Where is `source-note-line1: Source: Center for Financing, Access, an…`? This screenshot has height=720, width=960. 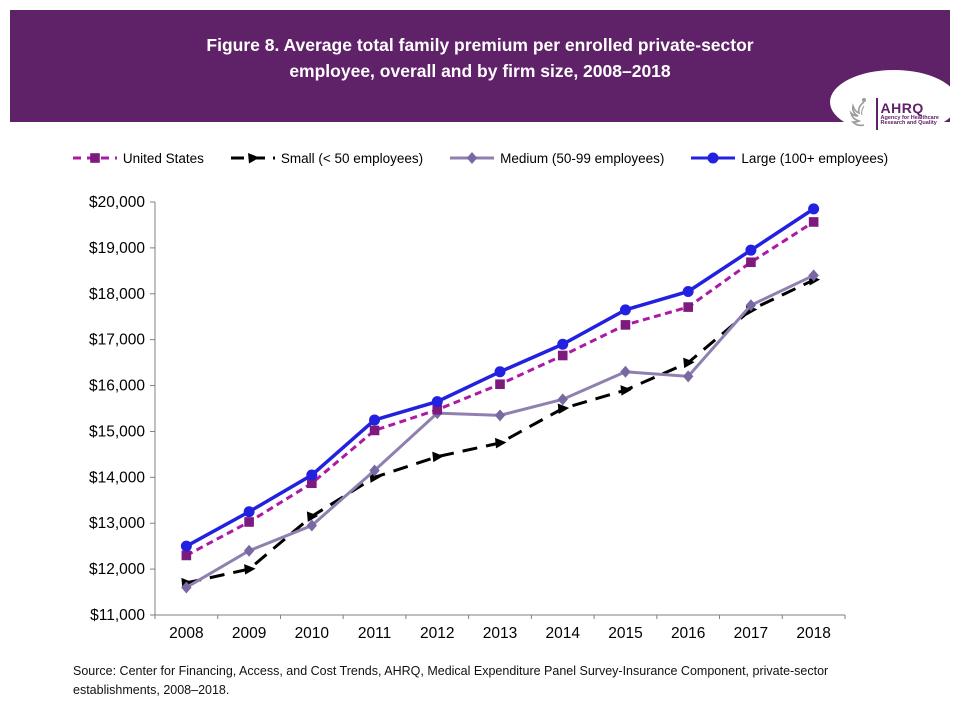 source-note-line1: Source: Center for Financing, Access, an… is located at coordinates (451, 671).